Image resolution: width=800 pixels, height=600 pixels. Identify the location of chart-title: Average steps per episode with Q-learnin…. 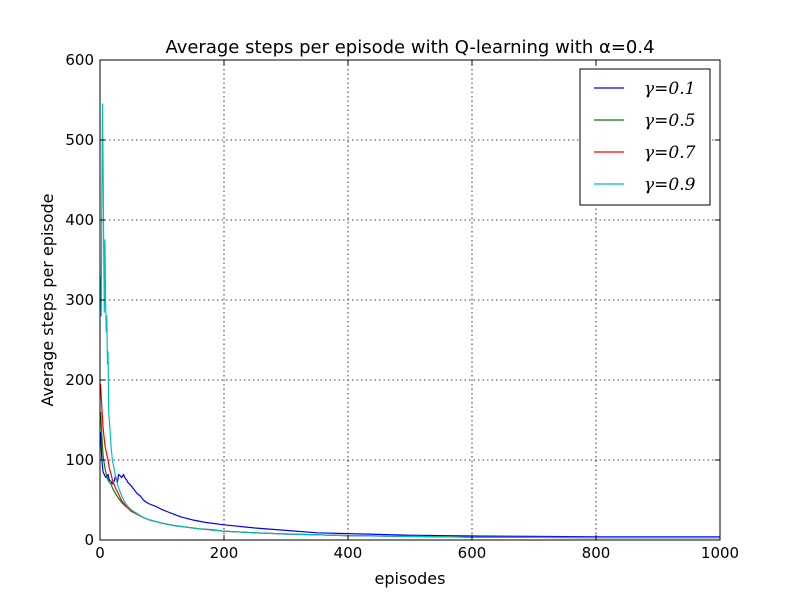
(409, 47).